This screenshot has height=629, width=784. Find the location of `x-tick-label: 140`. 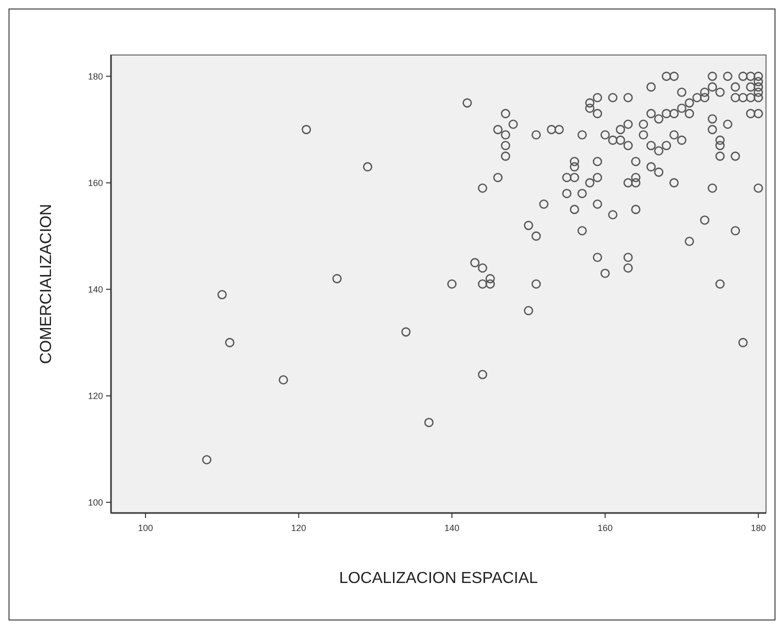

x-tick-label: 140 is located at coordinates (452, 528).